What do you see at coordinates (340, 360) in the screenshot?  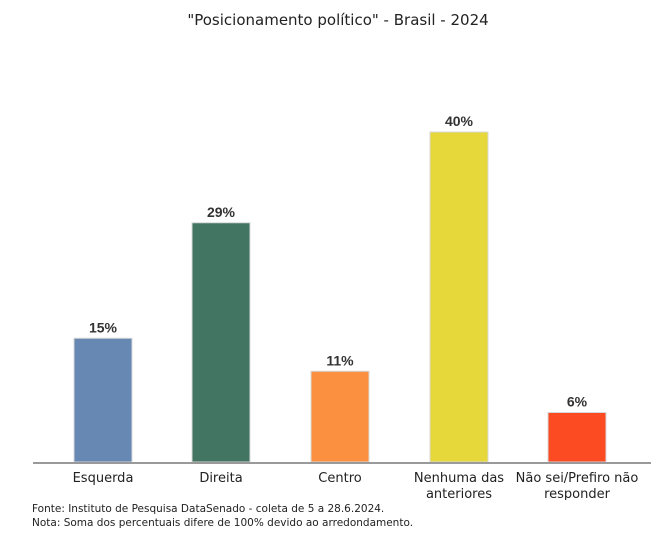 I see `data-label-centro: 11%` at bounding box center [340, 360].